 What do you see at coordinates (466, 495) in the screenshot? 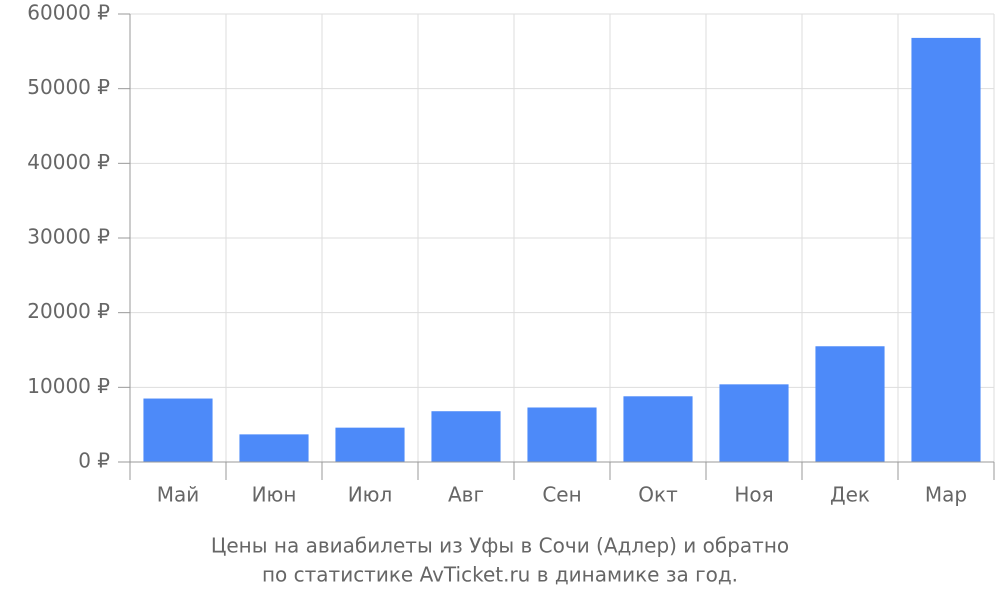
I see `x-tick-label: Авг` at bounding box center [466, 495].